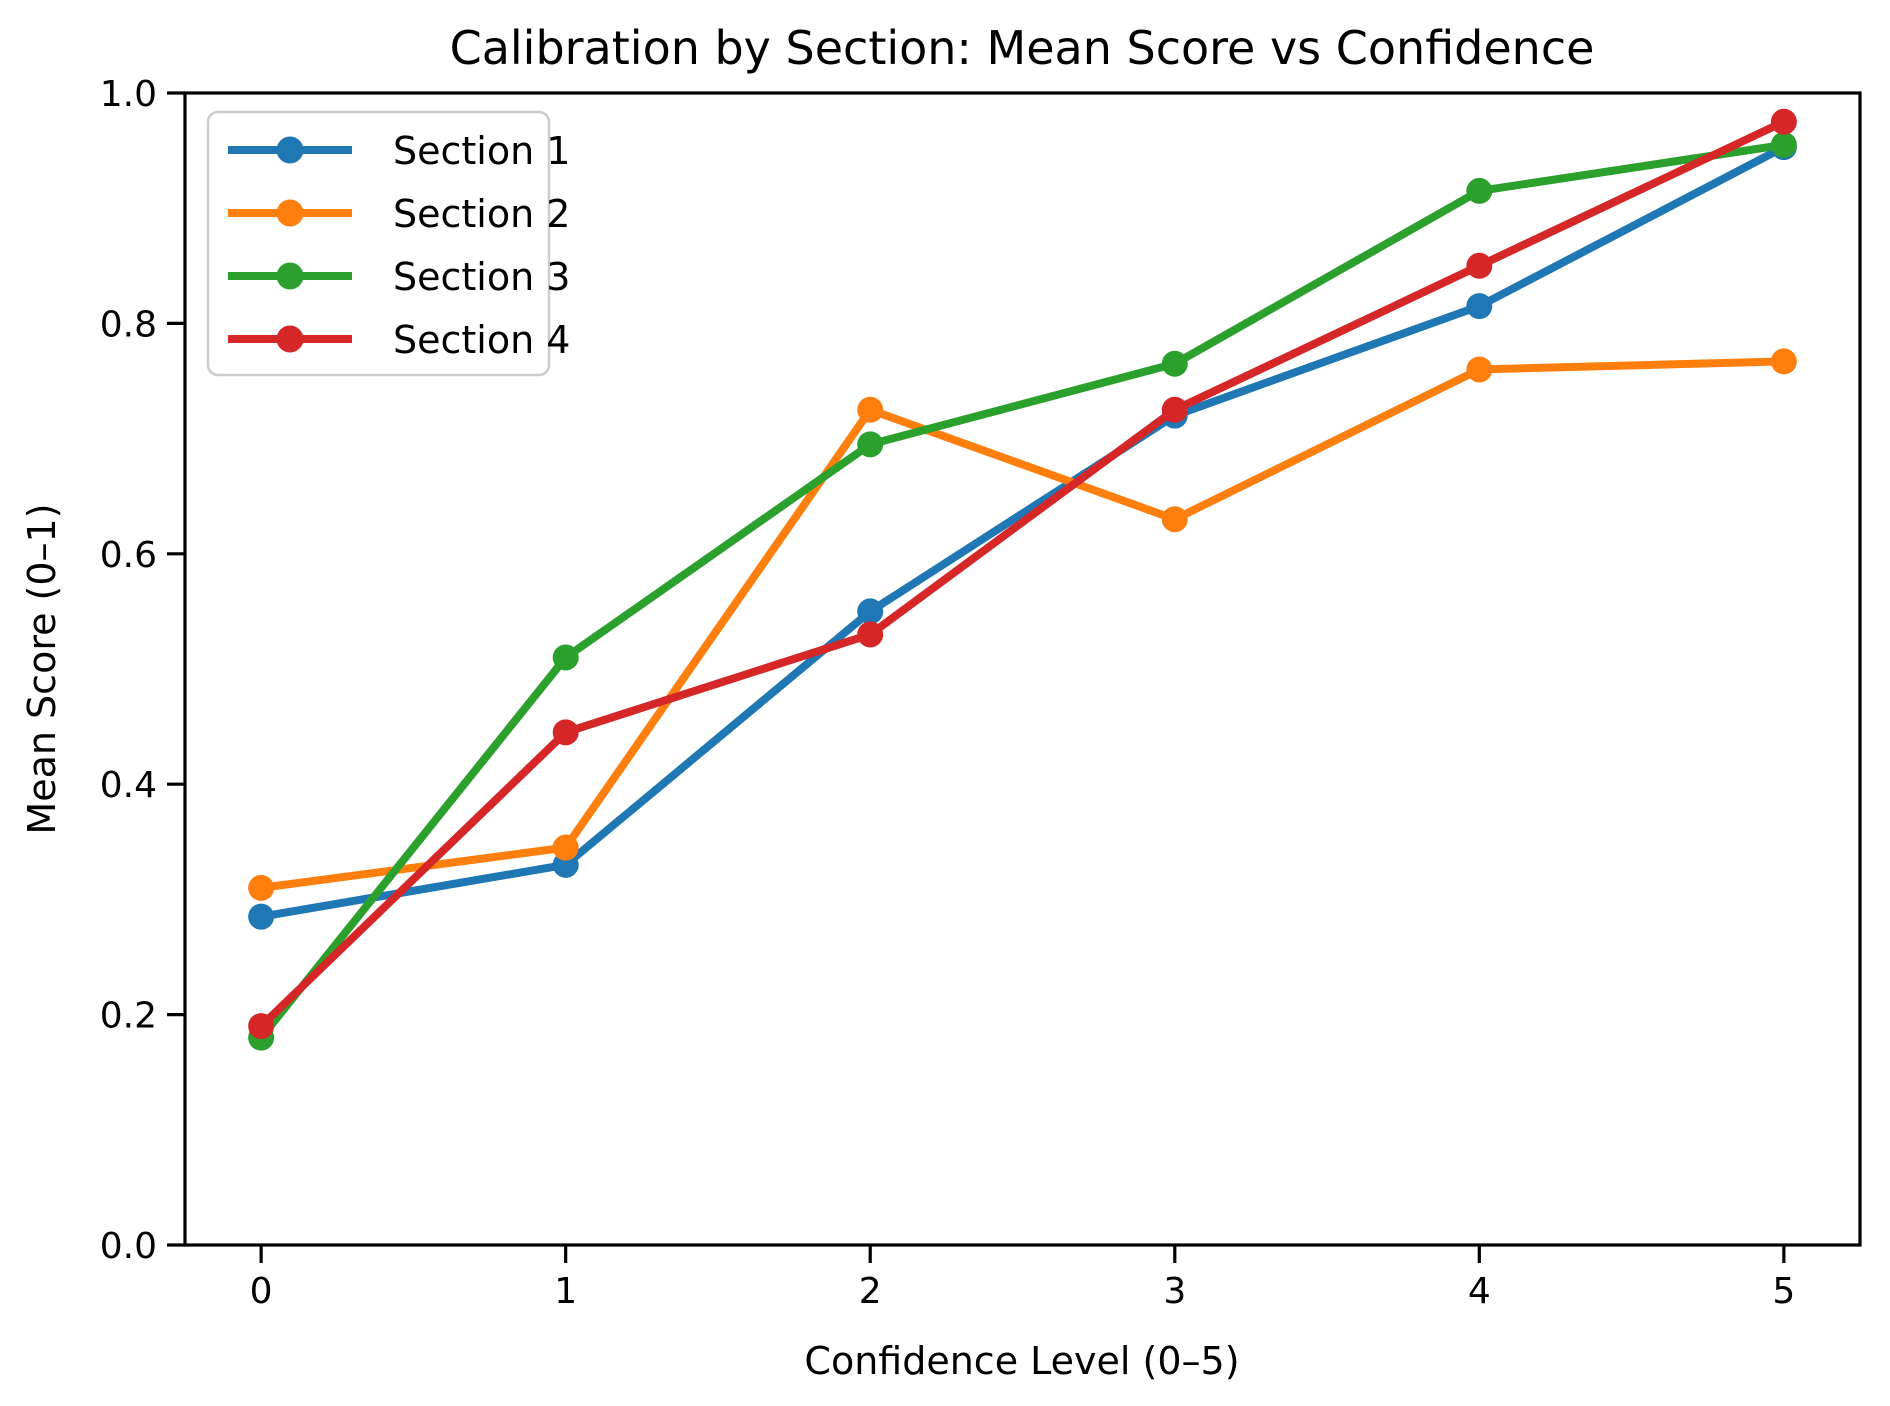 This screenshot has height=1406, width=1890. Describe the element at coordinates (378, 243) in the screenshot. I see `legend-box` at that location.